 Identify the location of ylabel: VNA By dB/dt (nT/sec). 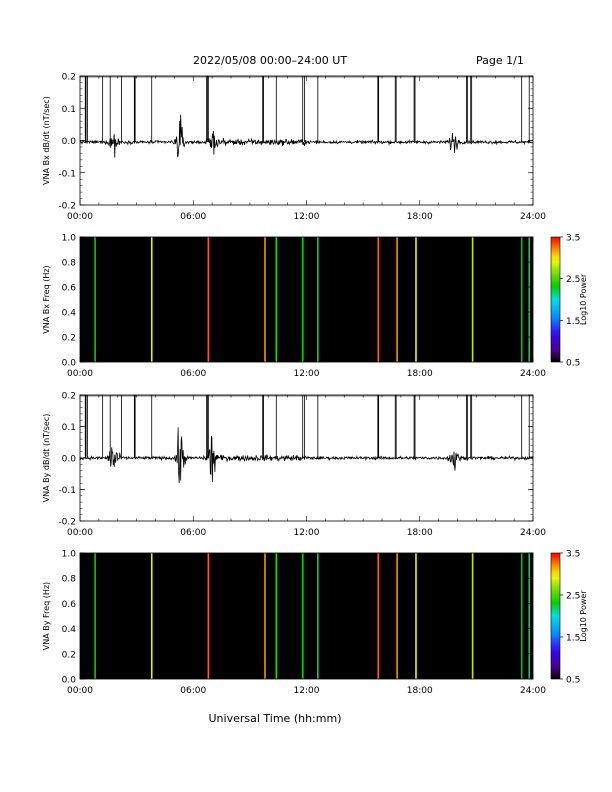
(46, 458).